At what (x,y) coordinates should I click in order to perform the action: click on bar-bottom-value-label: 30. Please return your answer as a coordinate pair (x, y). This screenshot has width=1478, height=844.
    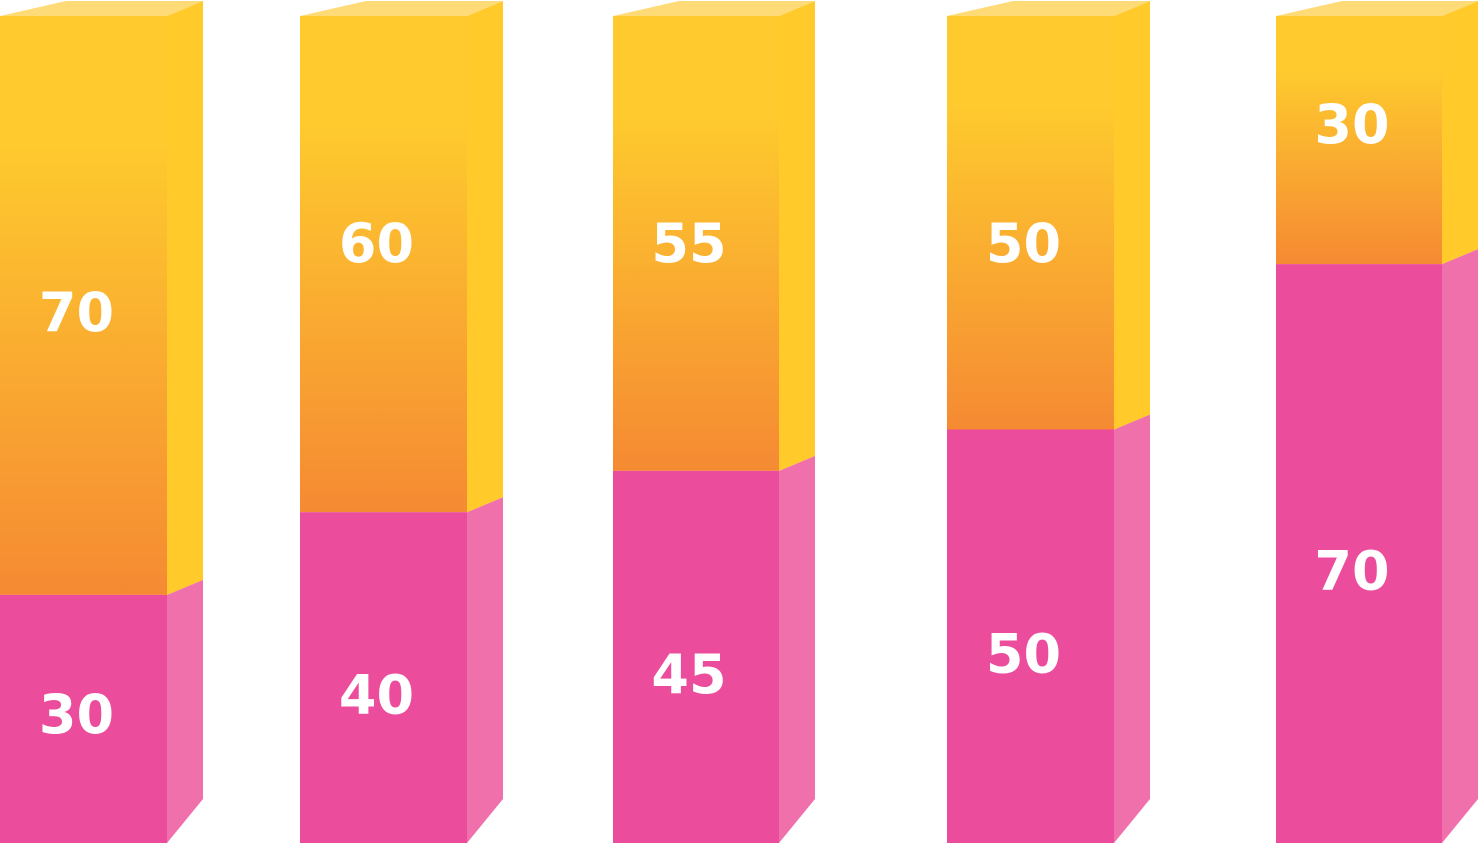
    Looking at the image, I should click on (76, 714).